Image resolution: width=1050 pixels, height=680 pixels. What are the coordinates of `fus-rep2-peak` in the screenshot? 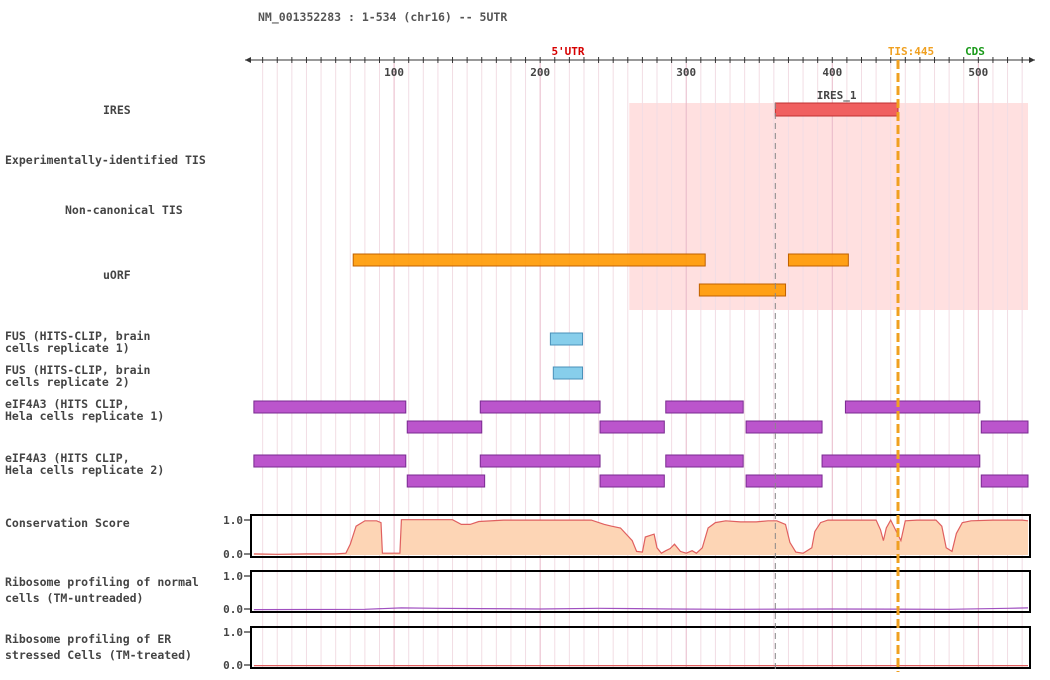 It's located at (568, 373).